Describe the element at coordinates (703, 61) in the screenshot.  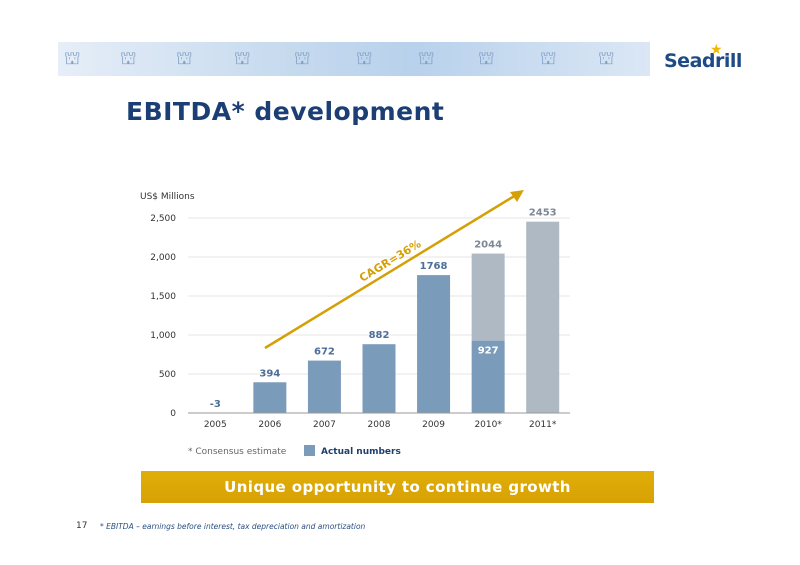
I see `logo-text: Seadrill` at that location.